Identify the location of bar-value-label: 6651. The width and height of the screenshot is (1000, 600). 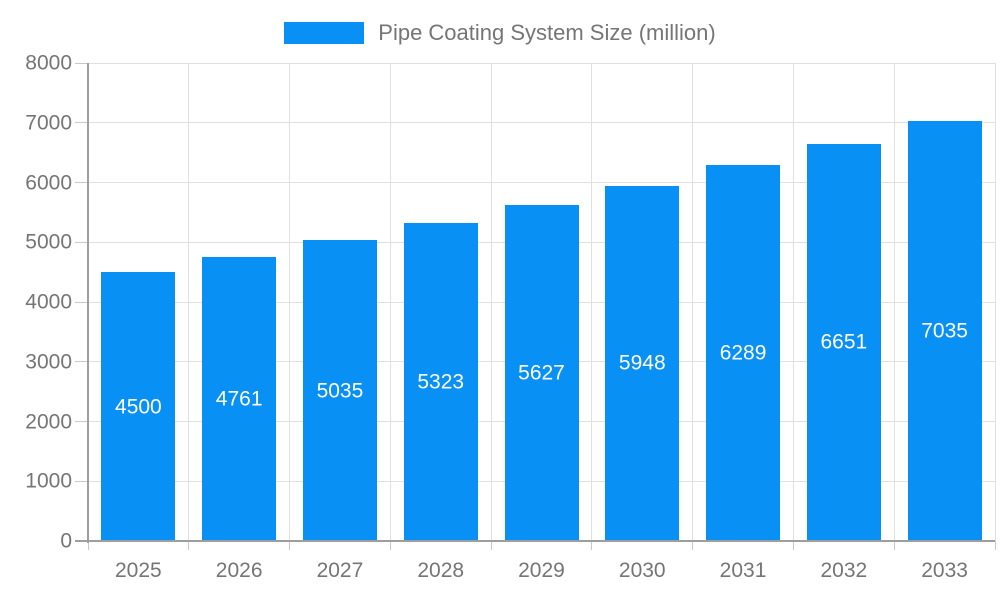
(844, 342).